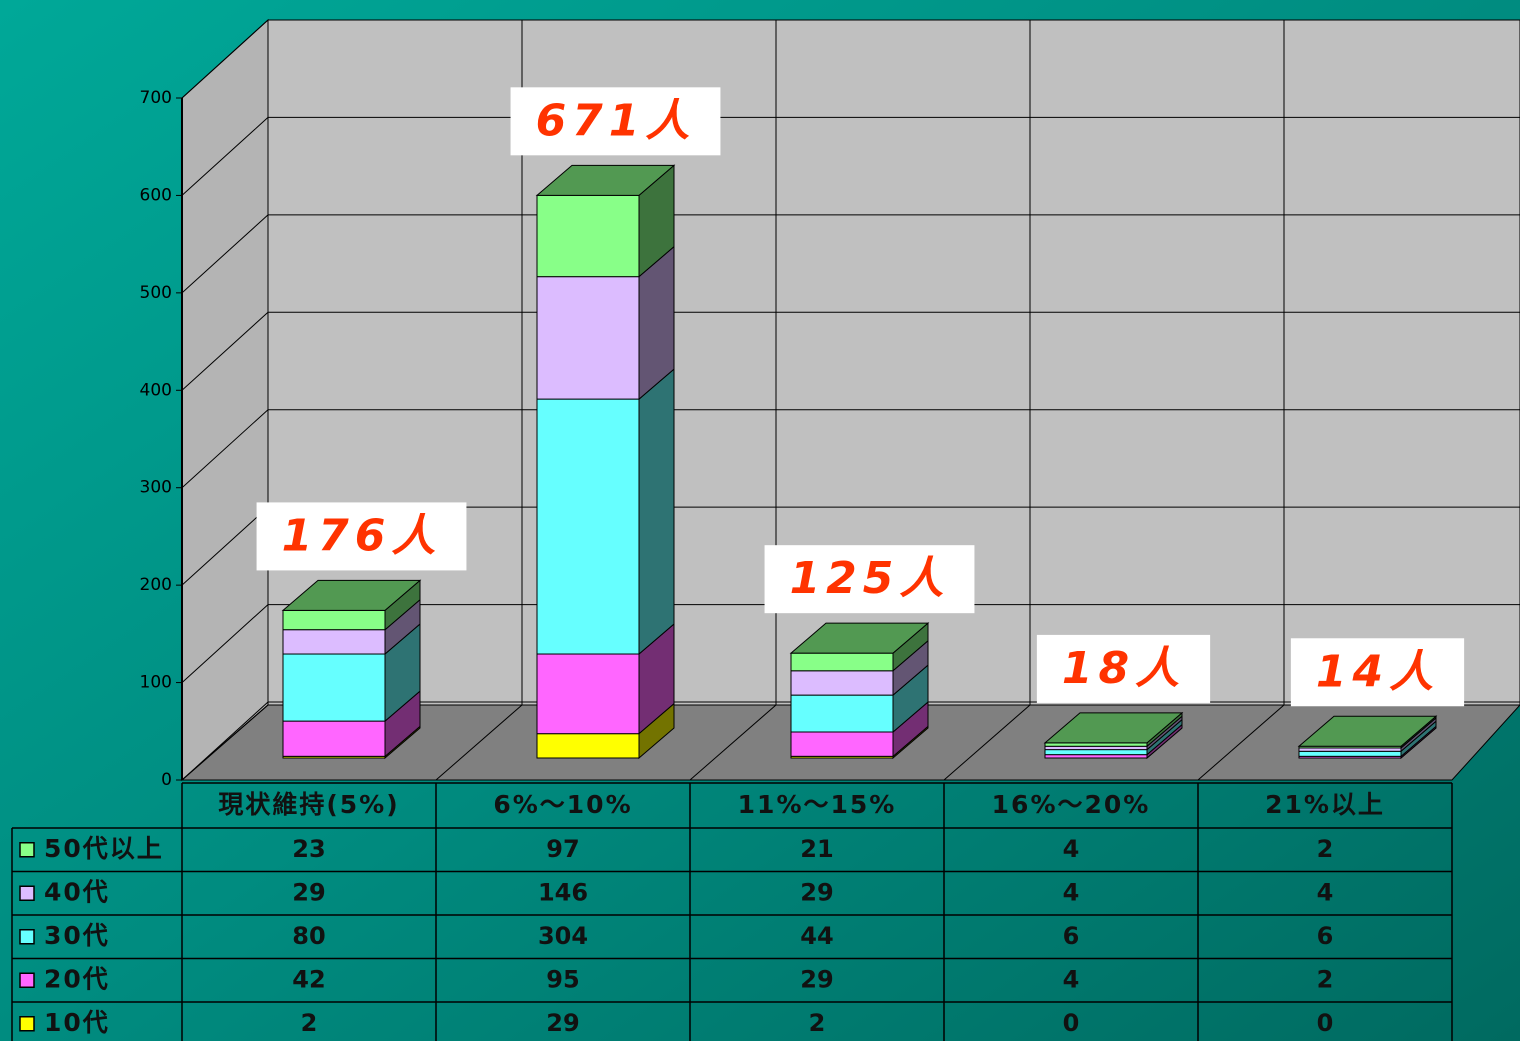 The height and width of the screenshot is (1041, 1520). Describe the element at coordinates (166, 780) in the screenshot. I see `y-tick-label: 0` at that location.